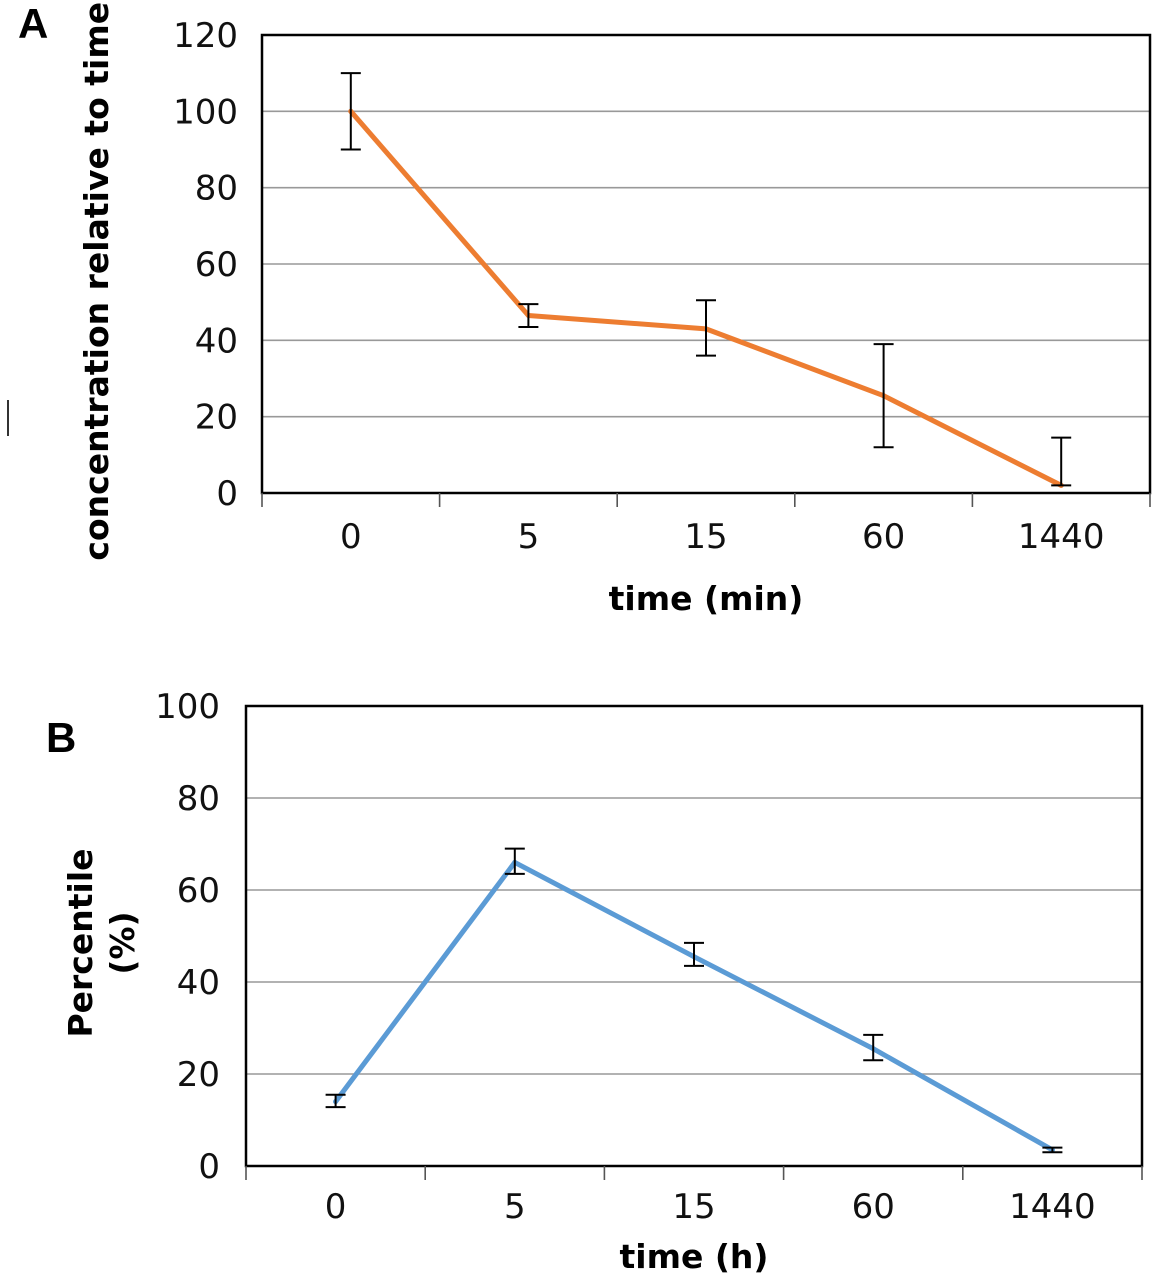 This screenshot has height=1280, width=1156. I want to click on panel-letter: A, so click(33, 23).